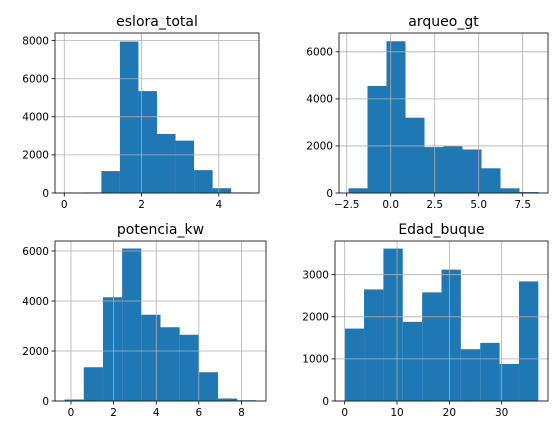 The height and width of the screenshot is (435, 560). Describe the element at coordinates (390, 205) in the screenshot. I see `x-tick-label: 0.0` at that location.